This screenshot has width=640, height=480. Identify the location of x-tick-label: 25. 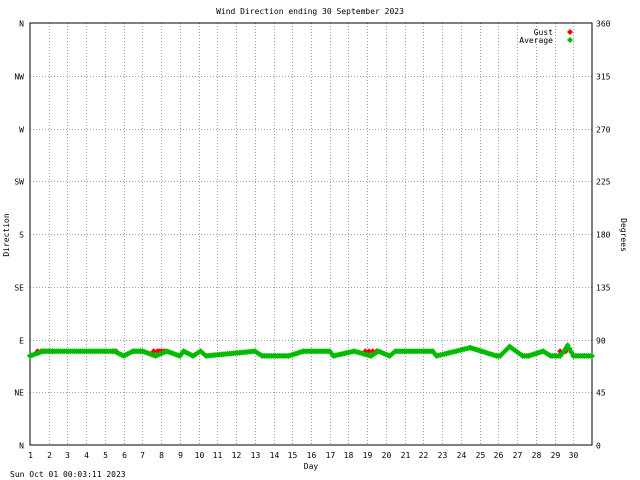
(481, 455).